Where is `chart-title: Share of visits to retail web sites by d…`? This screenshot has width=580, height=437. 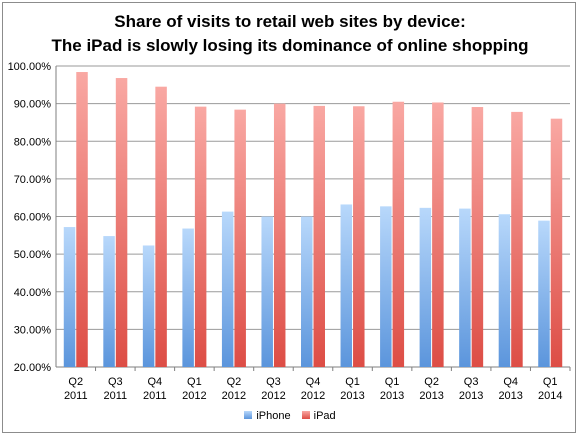 chart-title: Share of visits to retail web sites by d… is located at coordinates (290, 21).